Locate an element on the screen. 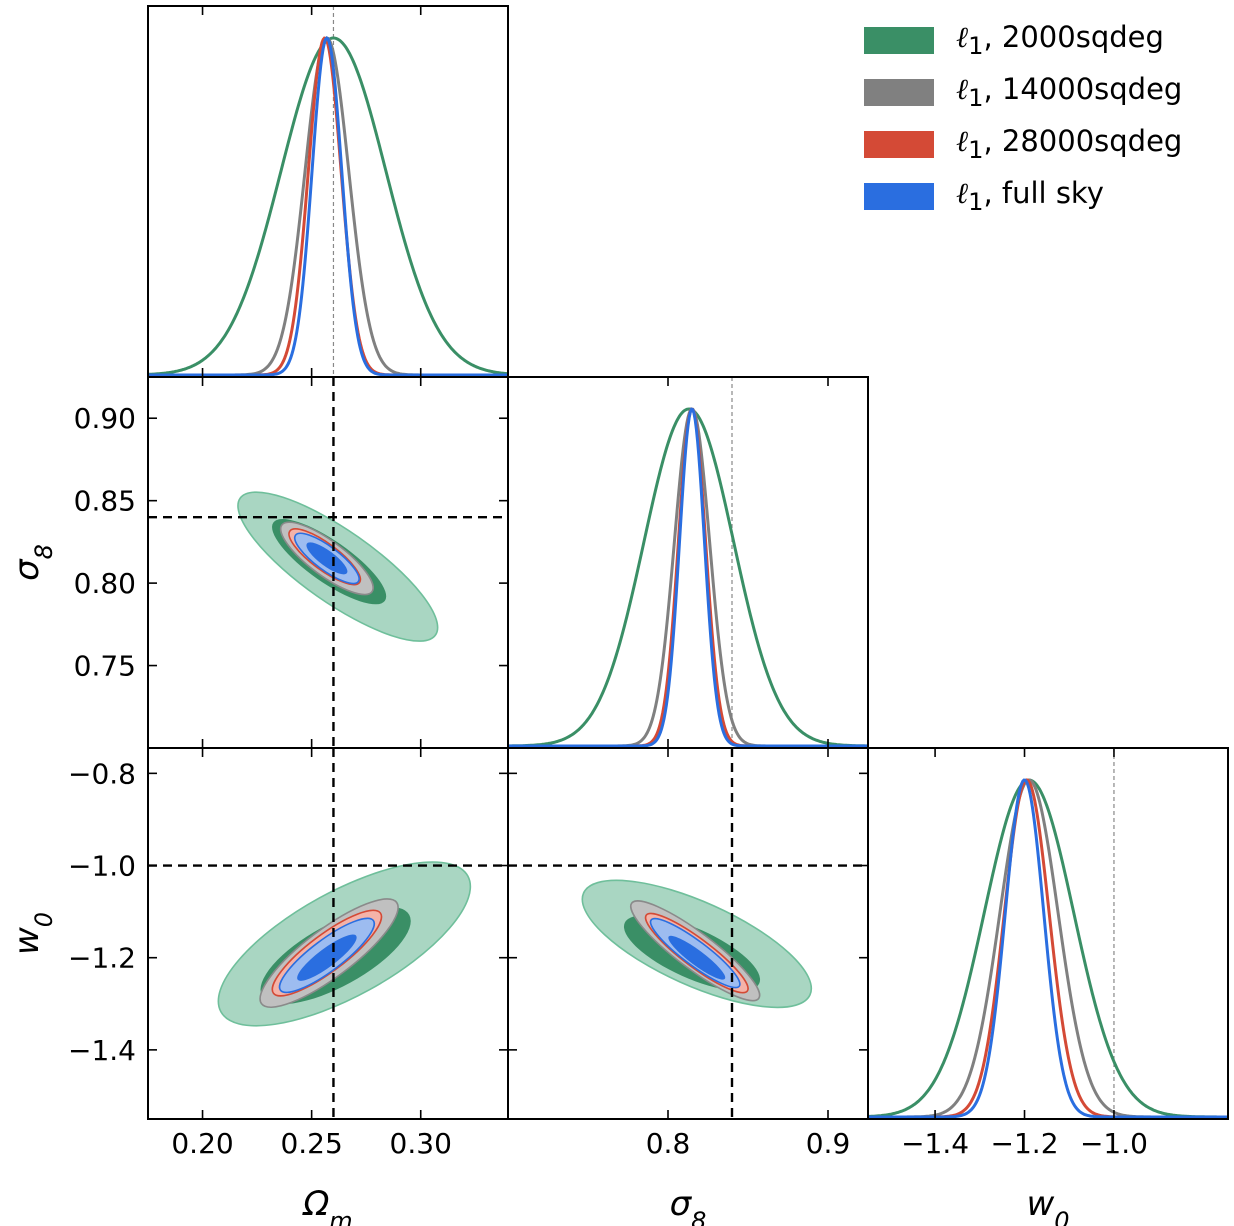  y-tick-label: −0.8 is located at coordinates (102, 773).